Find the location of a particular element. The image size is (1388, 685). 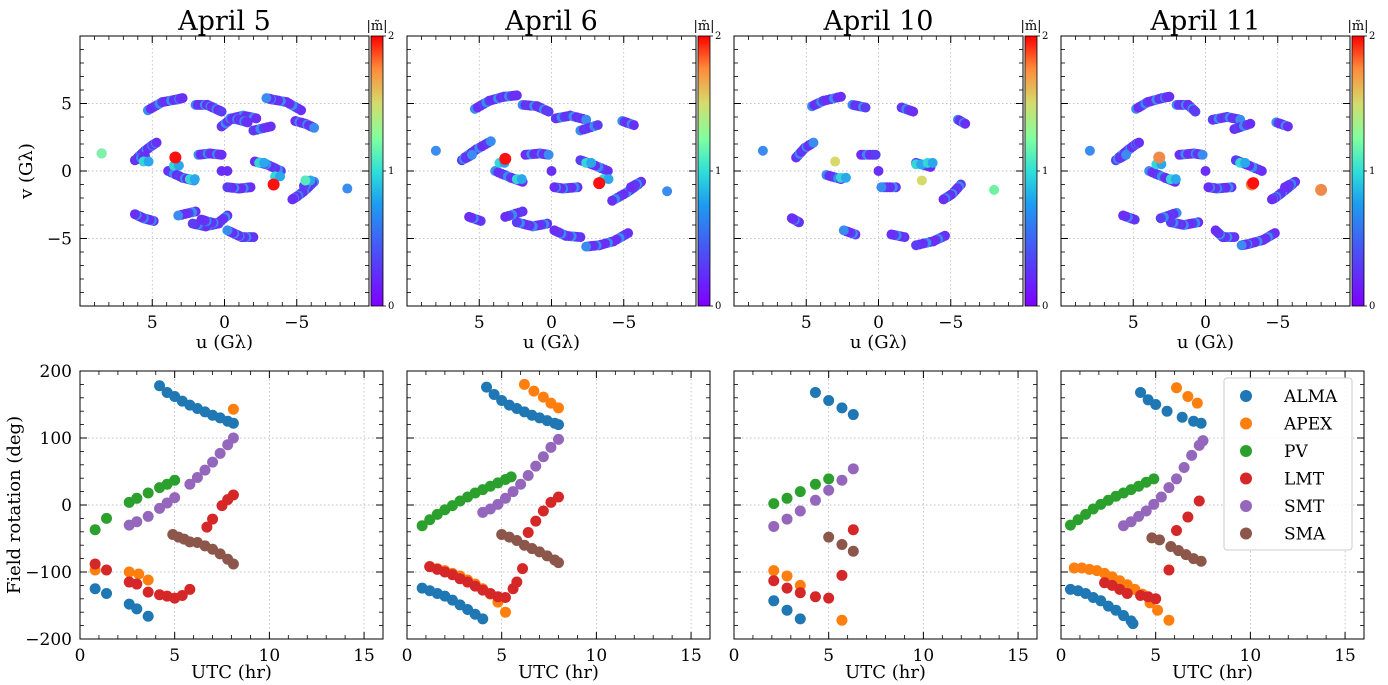

y-tick-label: −5 is located at coordinates (59, 240).